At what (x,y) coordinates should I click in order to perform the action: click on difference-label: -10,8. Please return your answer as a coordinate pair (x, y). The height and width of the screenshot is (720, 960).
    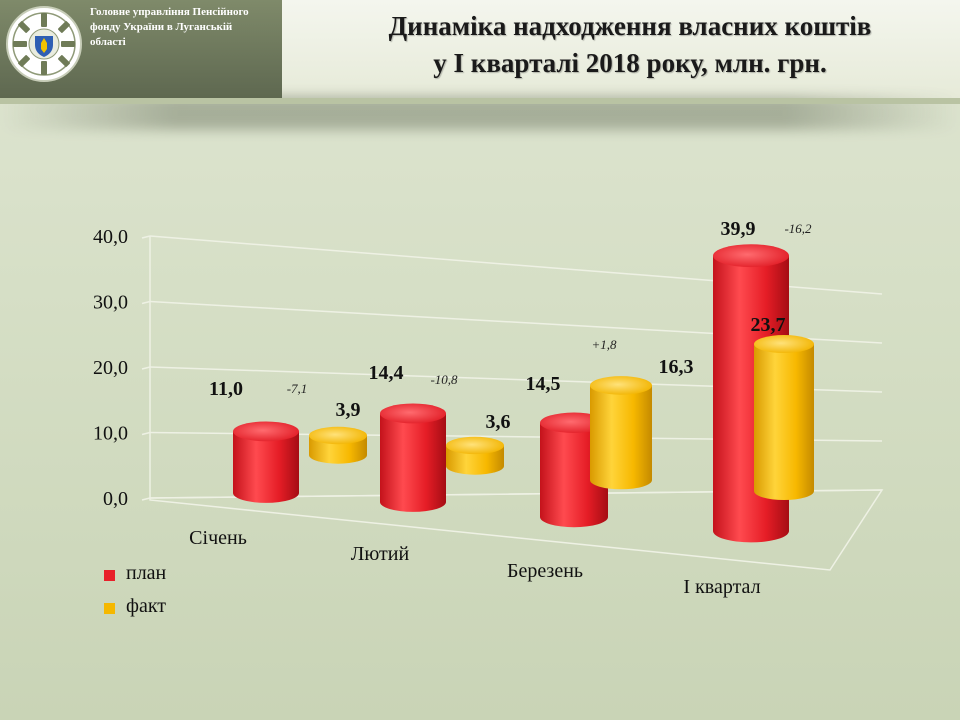
    Looking at the image, I should click on (444, 379).